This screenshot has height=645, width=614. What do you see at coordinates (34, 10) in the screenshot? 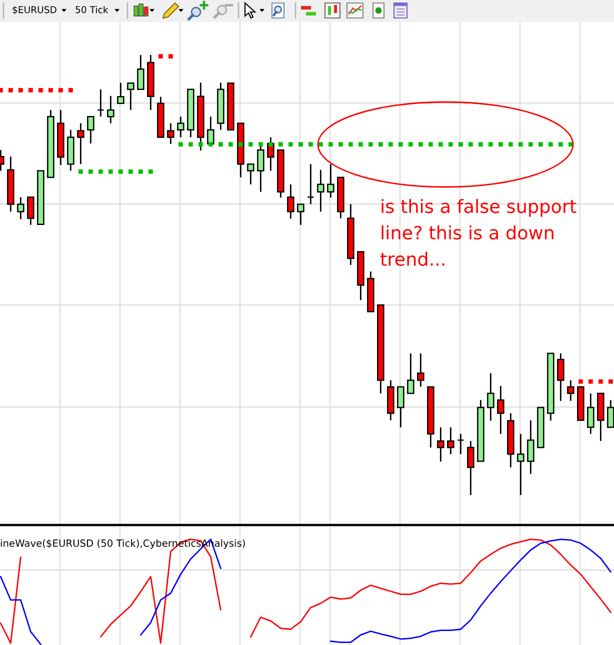
I see `text: $EURUSD` at bounding box center [34, 10].